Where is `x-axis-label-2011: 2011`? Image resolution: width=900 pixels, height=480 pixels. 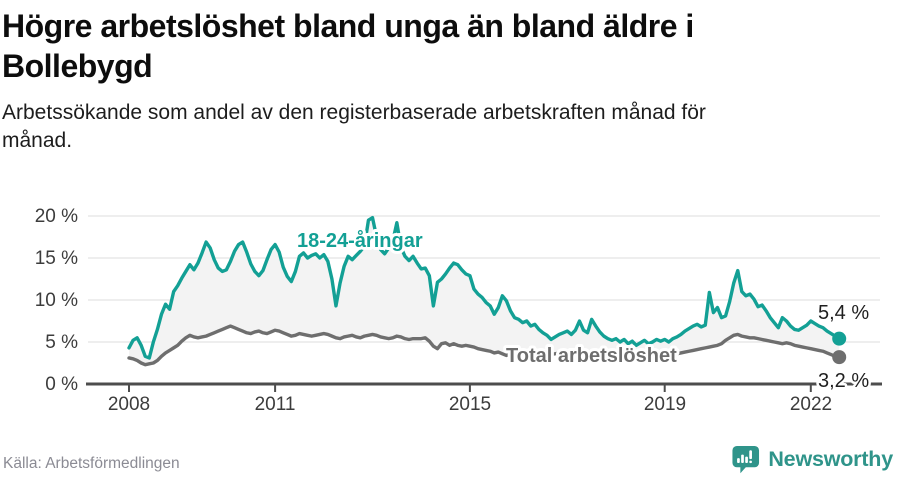
x-axis-label-2011: 2011 is located at coordinates (275, 404).